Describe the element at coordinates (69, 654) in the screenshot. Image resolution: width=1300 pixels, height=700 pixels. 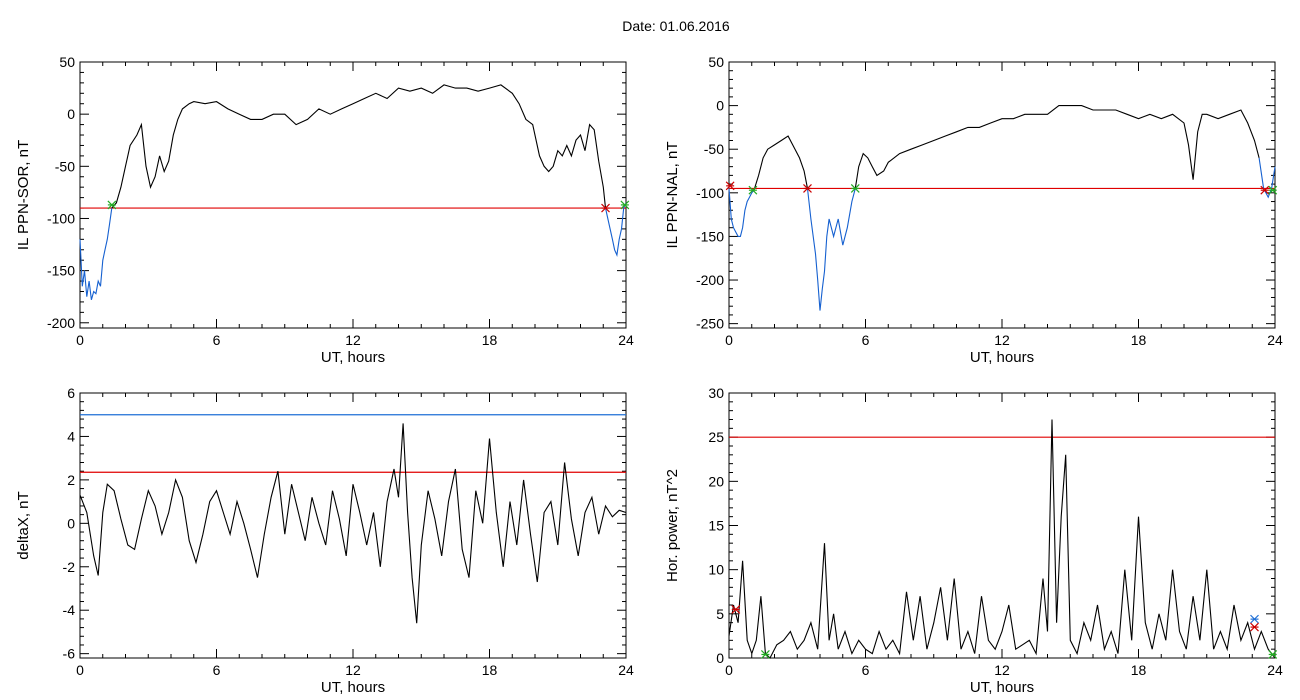
I see `y-tick-label: -6` at that location.